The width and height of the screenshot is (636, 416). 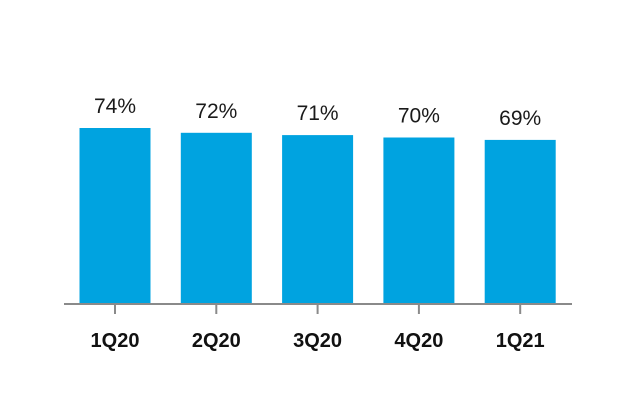 I want to click on x-tick-label: 3Q20, so click(x=317, y=341).